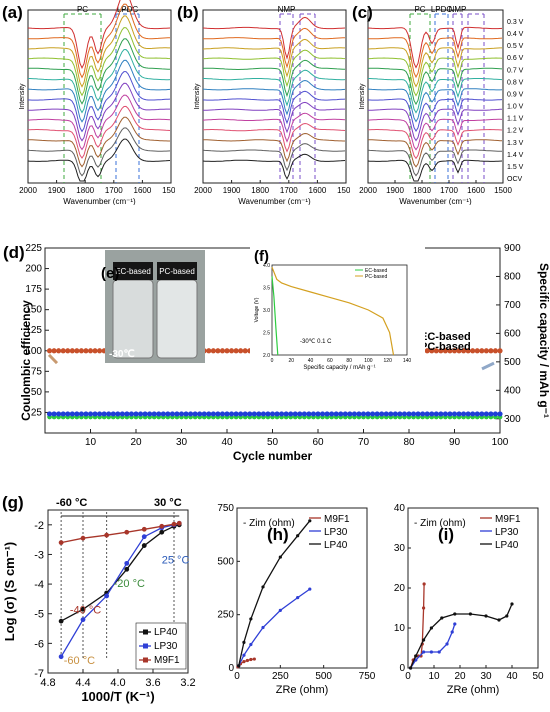  I want to click on x-tick-label: 1900, so click(57, 190).